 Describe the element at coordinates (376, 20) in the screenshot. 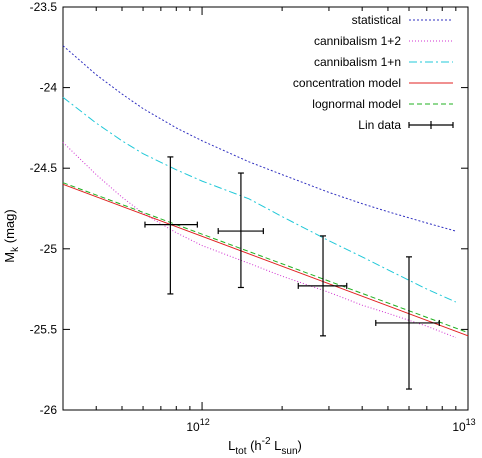

I see `legend-label: statistical` at that location.